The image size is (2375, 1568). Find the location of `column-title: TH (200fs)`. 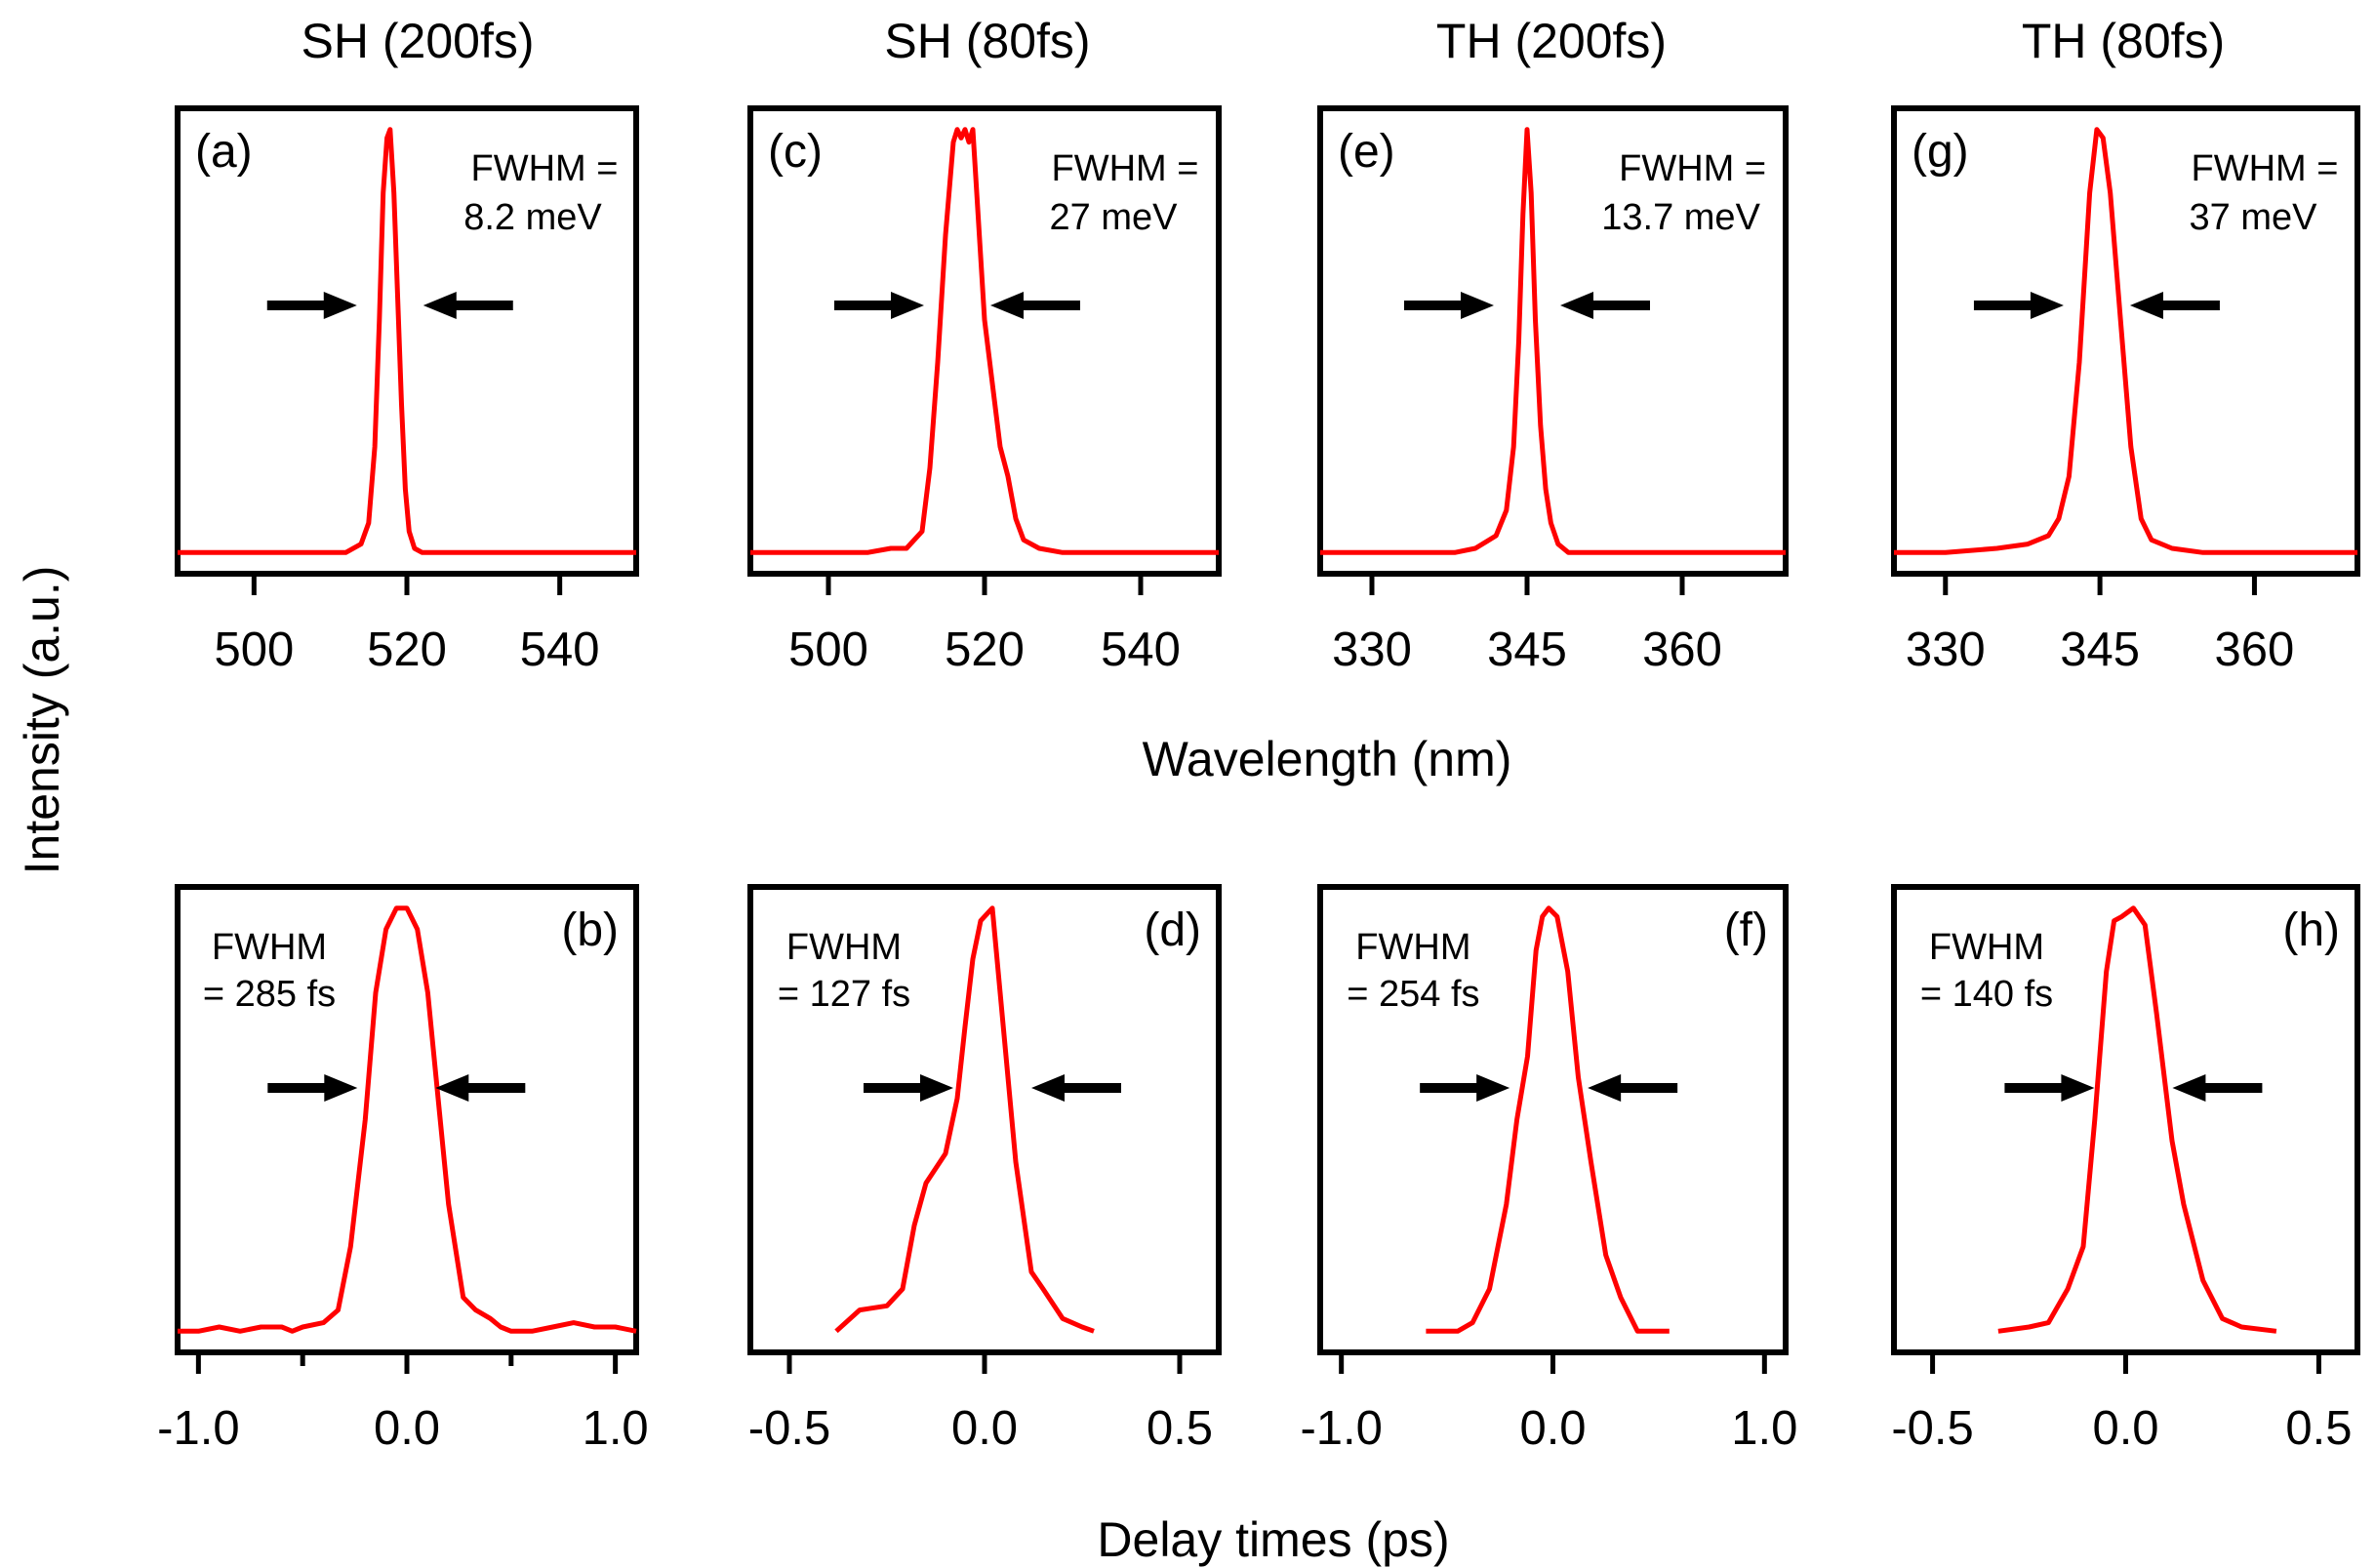

column-title: TH (200fs) is located at coordinates (1552, 41).